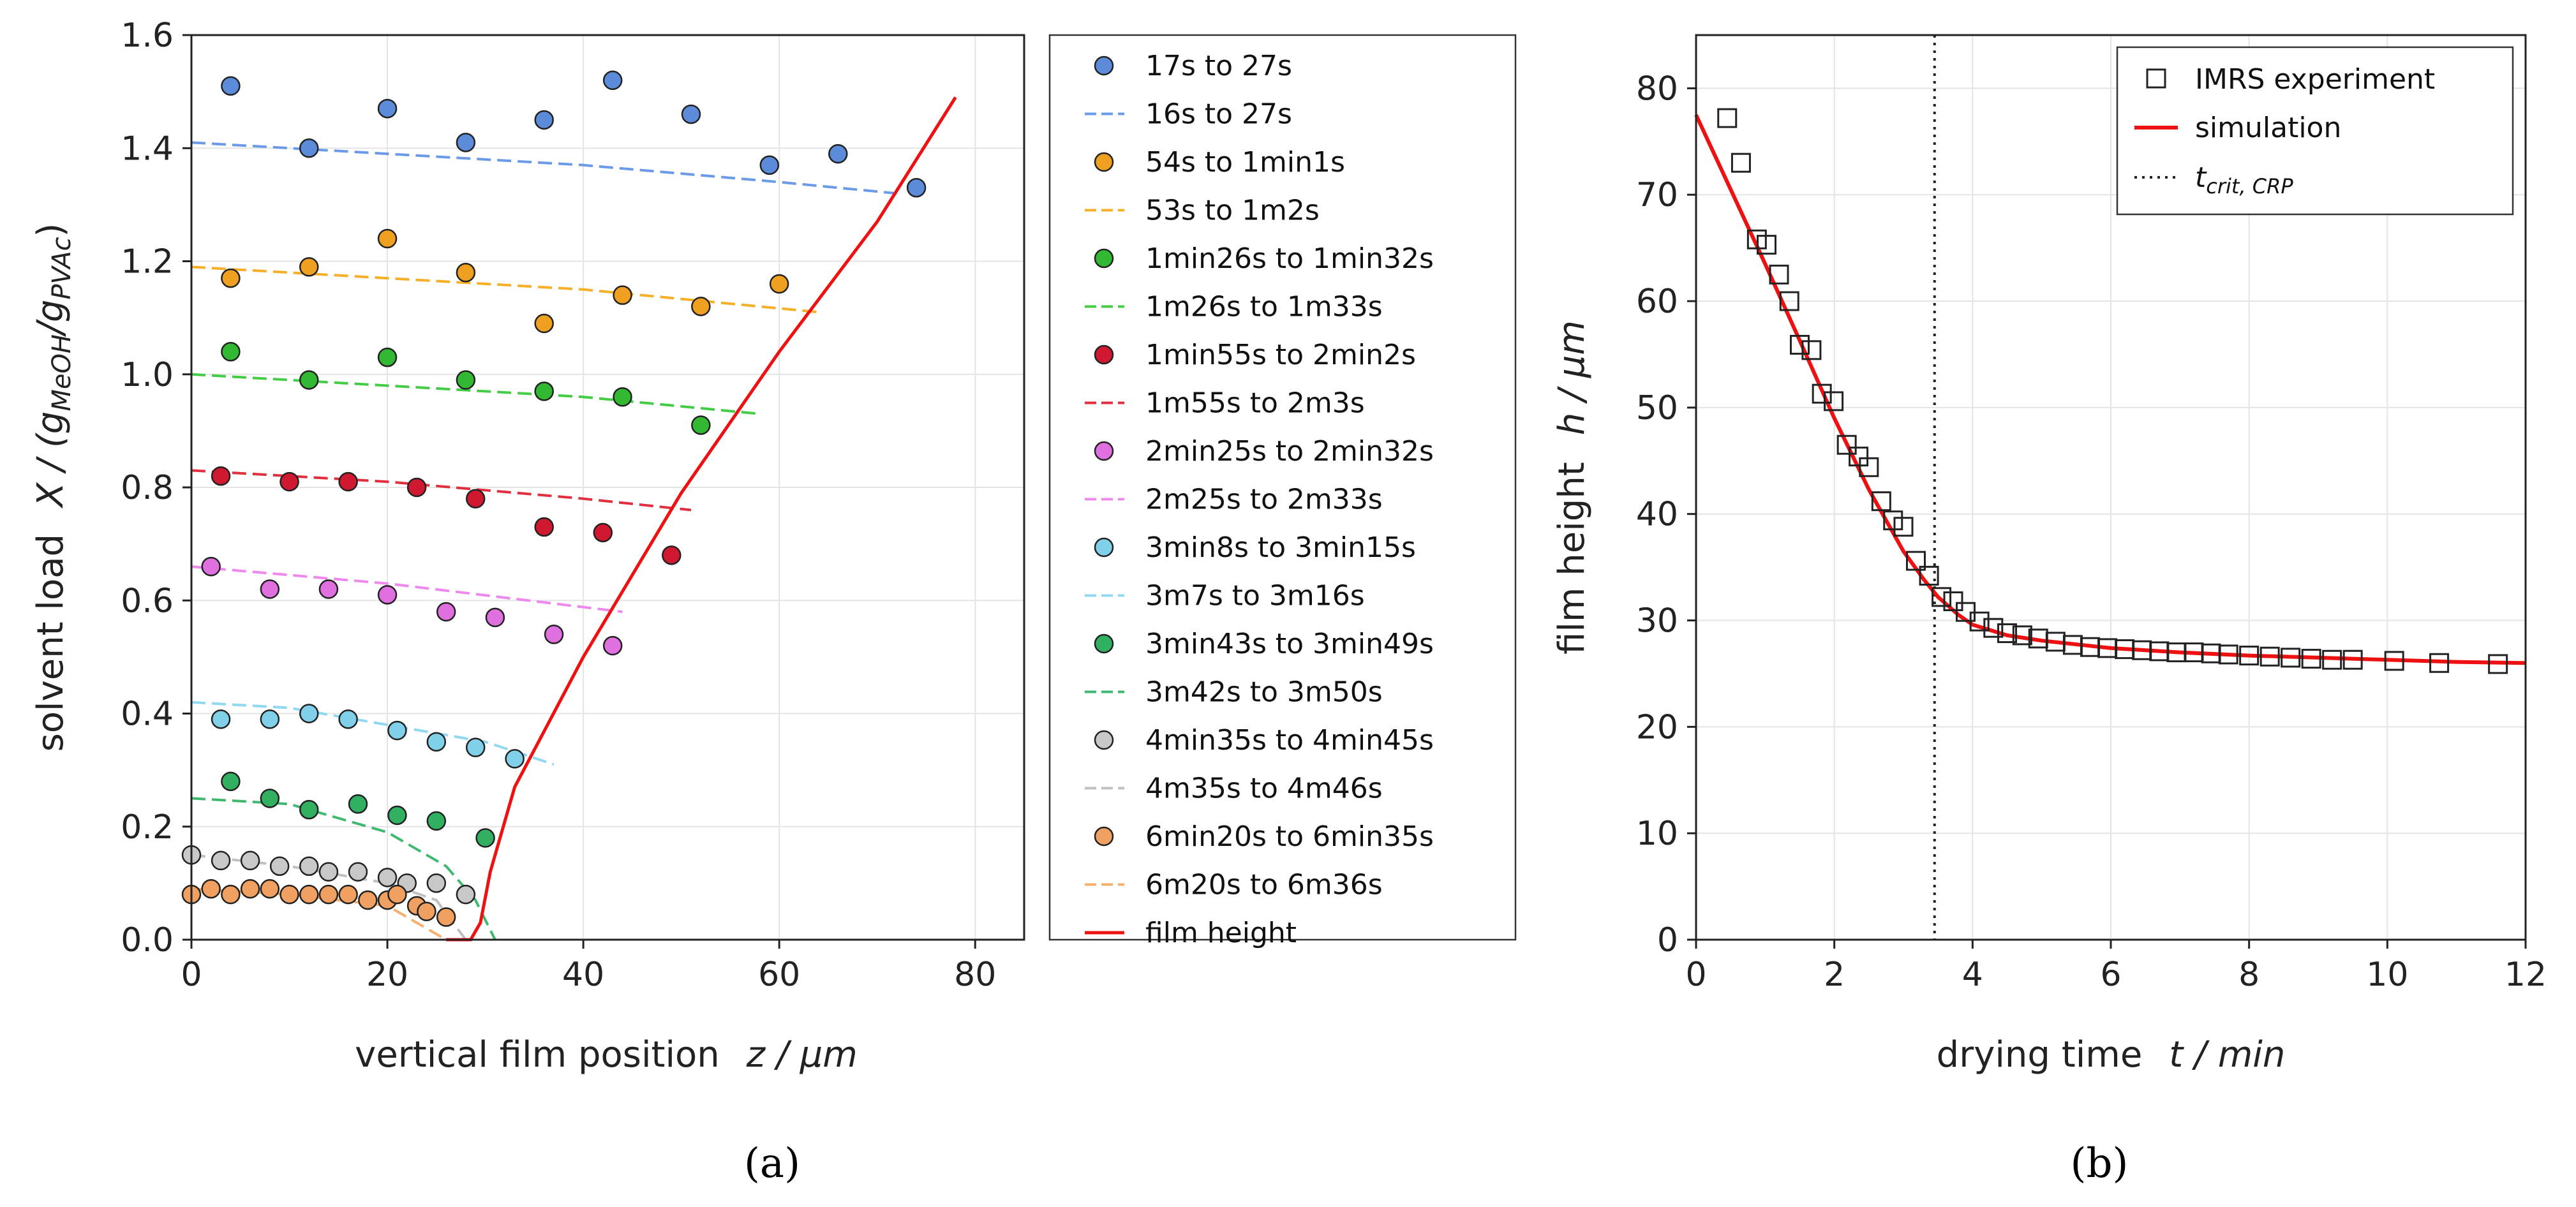 The height and width of the screenshot is (1207, 2576). I want to click on x-tick-label: 2, so click(1834, 975).